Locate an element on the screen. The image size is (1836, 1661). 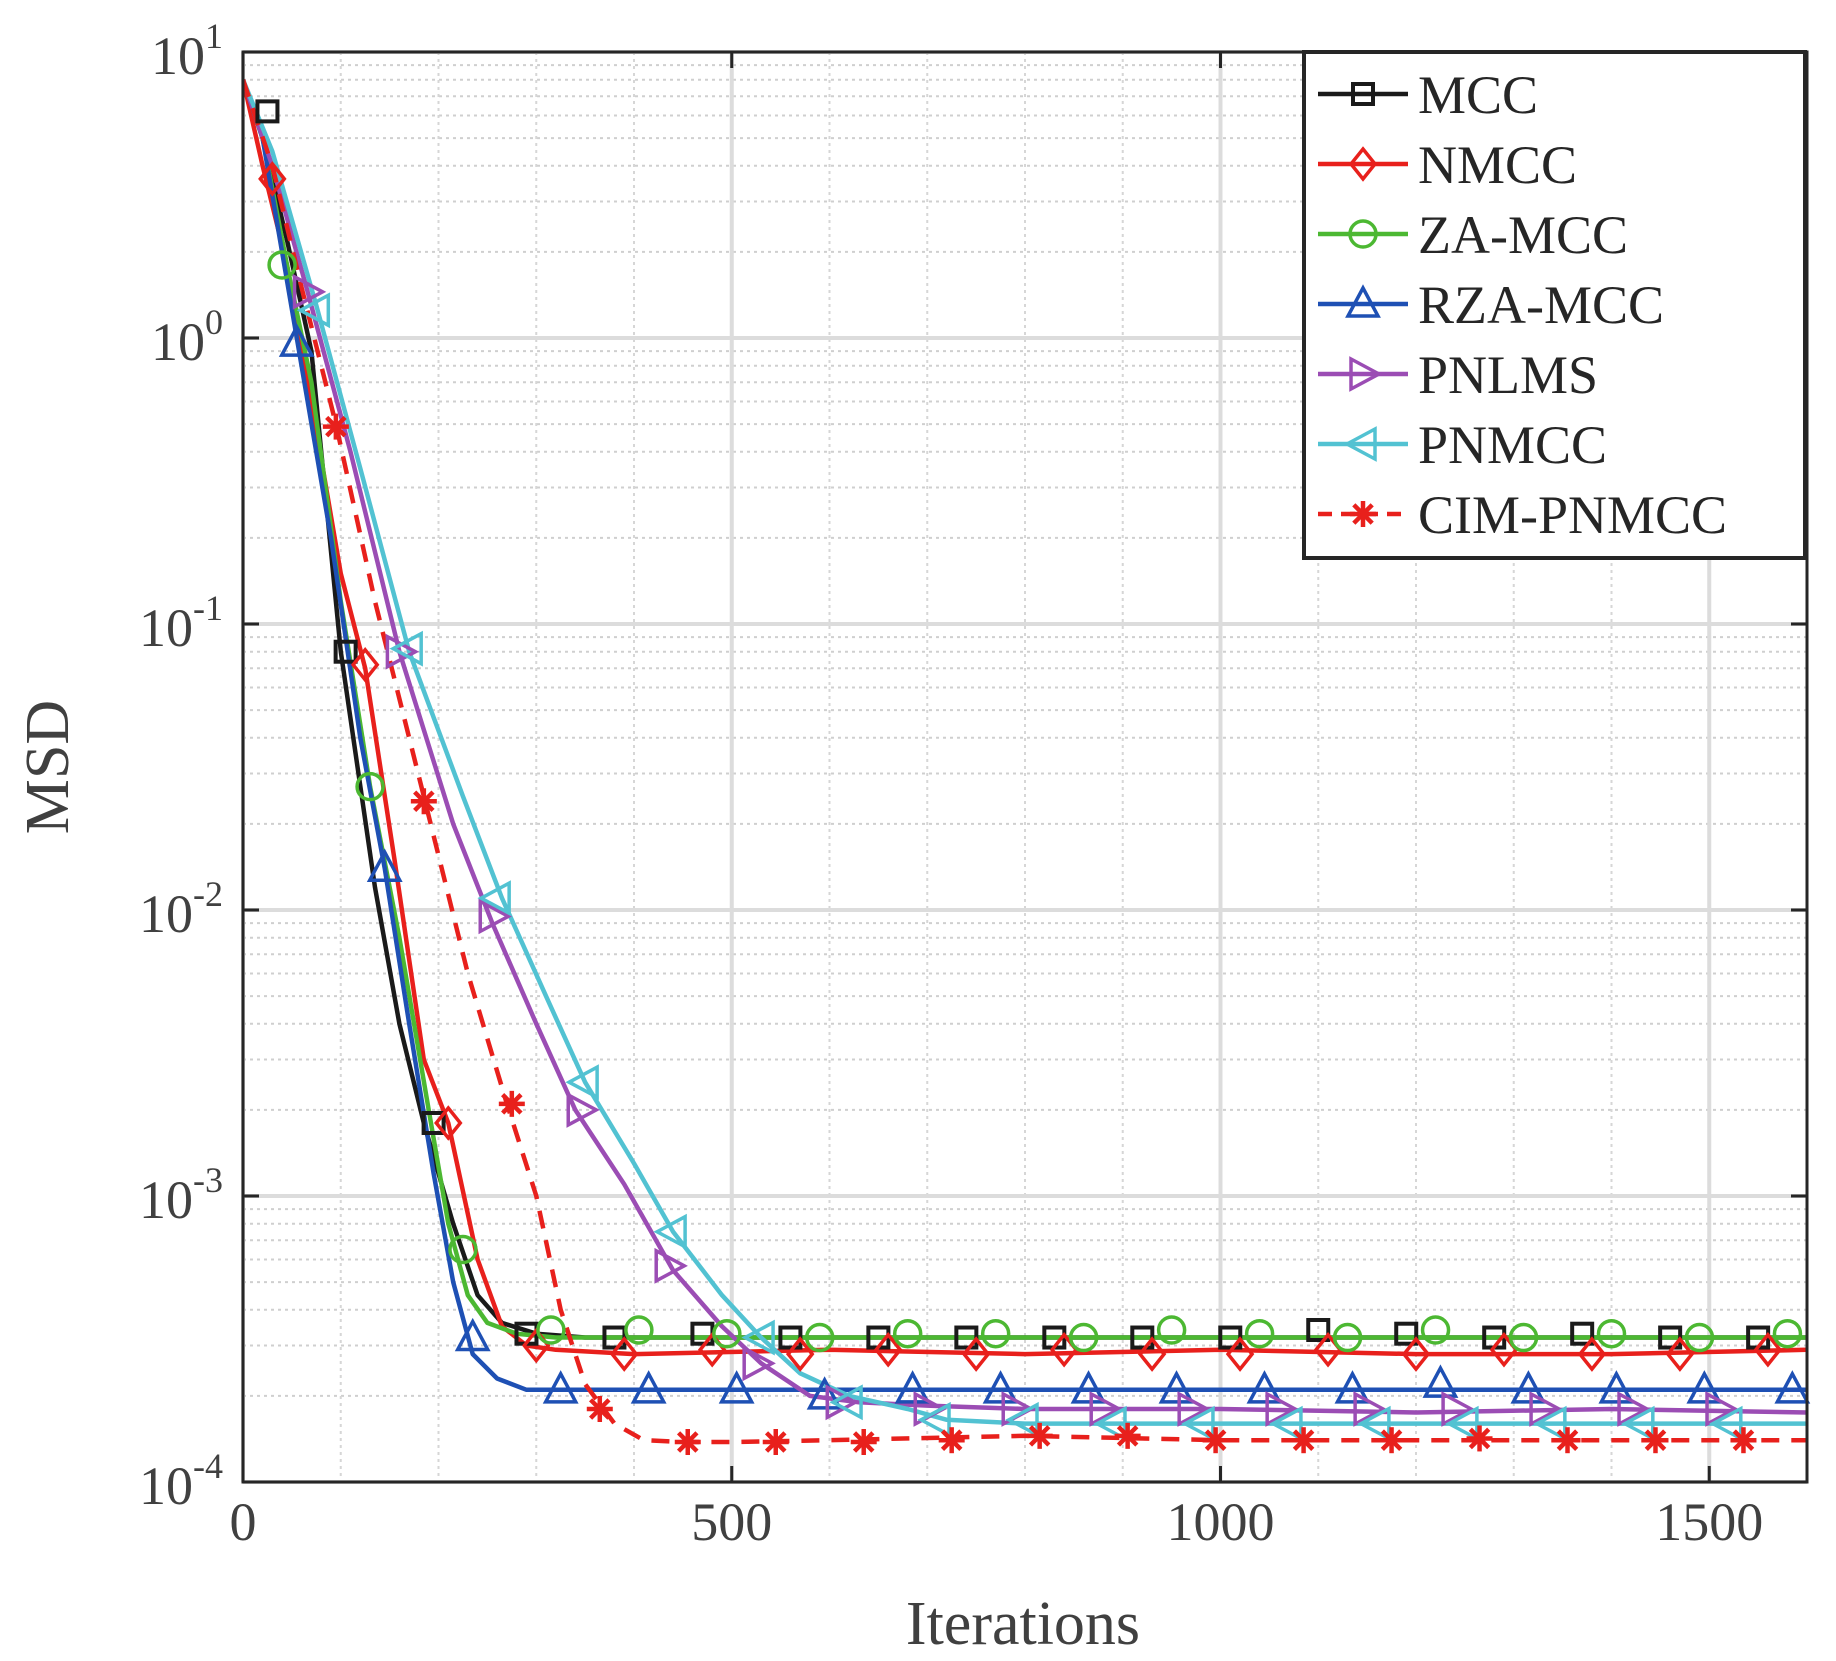
x-axis-label: Iterations is located at coordinates (1023, 1624).